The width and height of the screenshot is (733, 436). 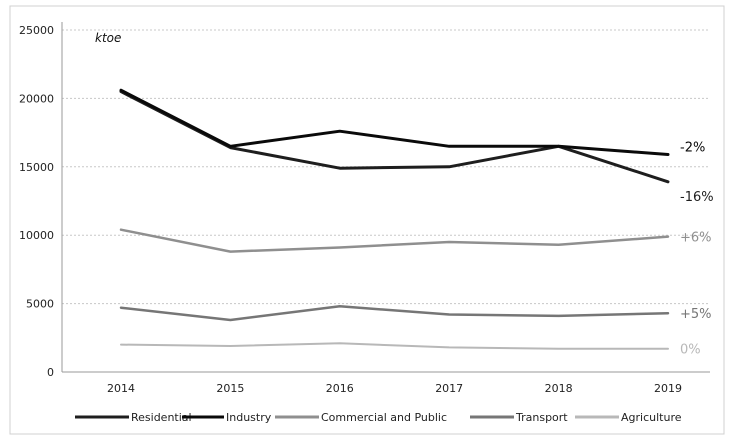 I want to click on unit-label: ktoe, so click(x=108, y=38).